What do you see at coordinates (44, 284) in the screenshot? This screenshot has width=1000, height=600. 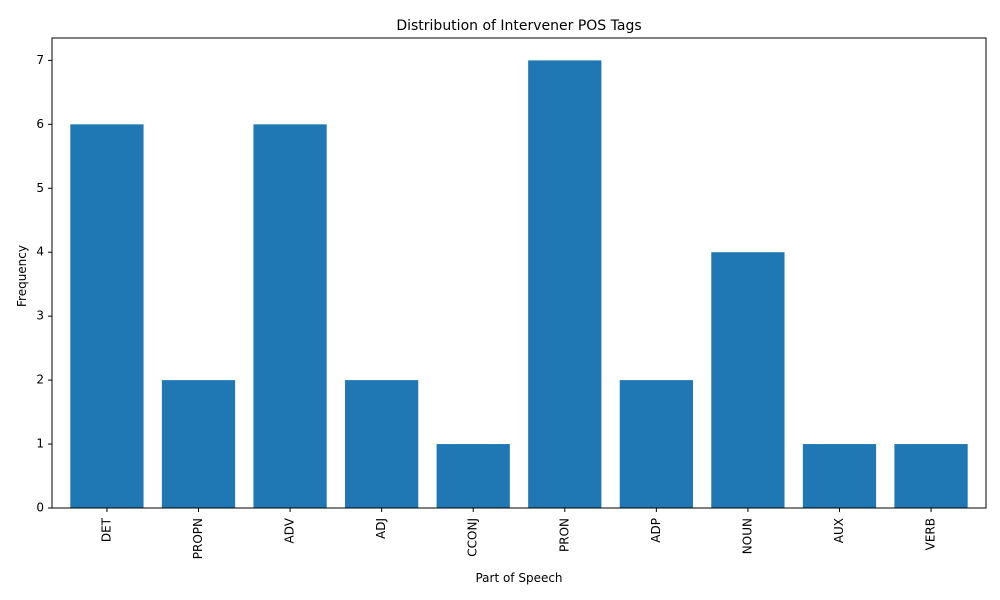 I see `y-axis-ticks: 0 1 2 3 4 5 6 7` at bounding box center [44, 284].